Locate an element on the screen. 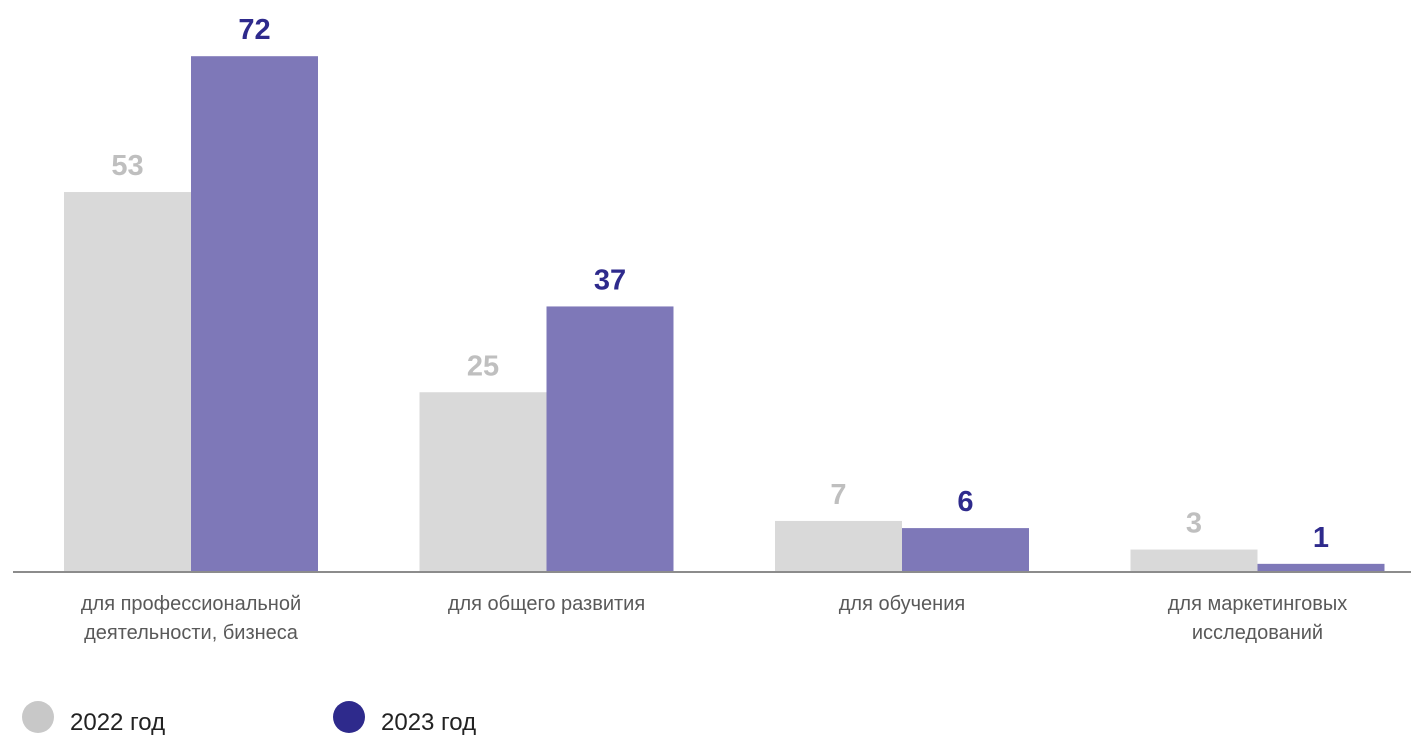 The height and width of the screenshot is (740, 1411). data-label-2022-1: 25 is located at coordinates (483, 366).